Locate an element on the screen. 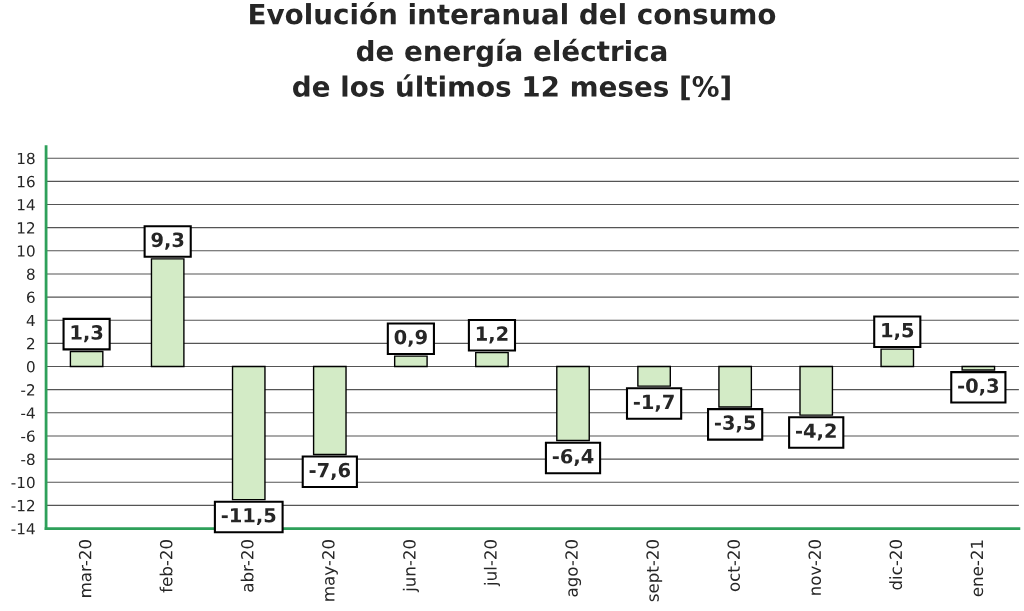 This screenshot has width=1024, height=611. y-tick-label: 12 is located at coordinates (26, 228).